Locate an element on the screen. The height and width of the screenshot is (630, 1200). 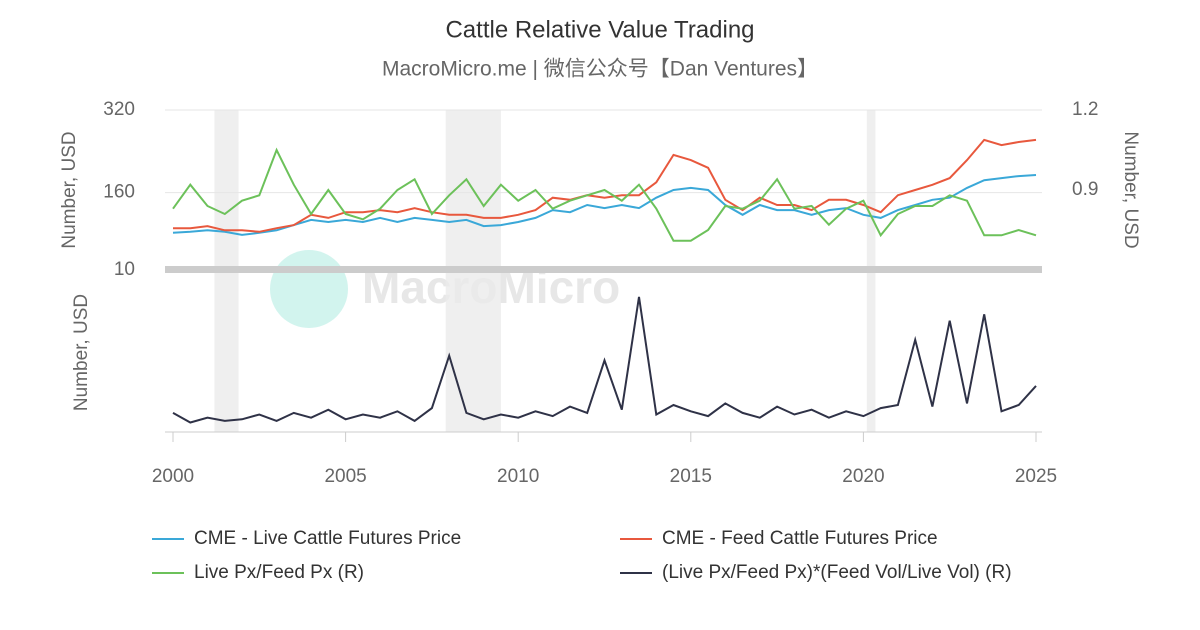
chart-title: Cattle Relative Value Trading is located at coordinates (599, 29).